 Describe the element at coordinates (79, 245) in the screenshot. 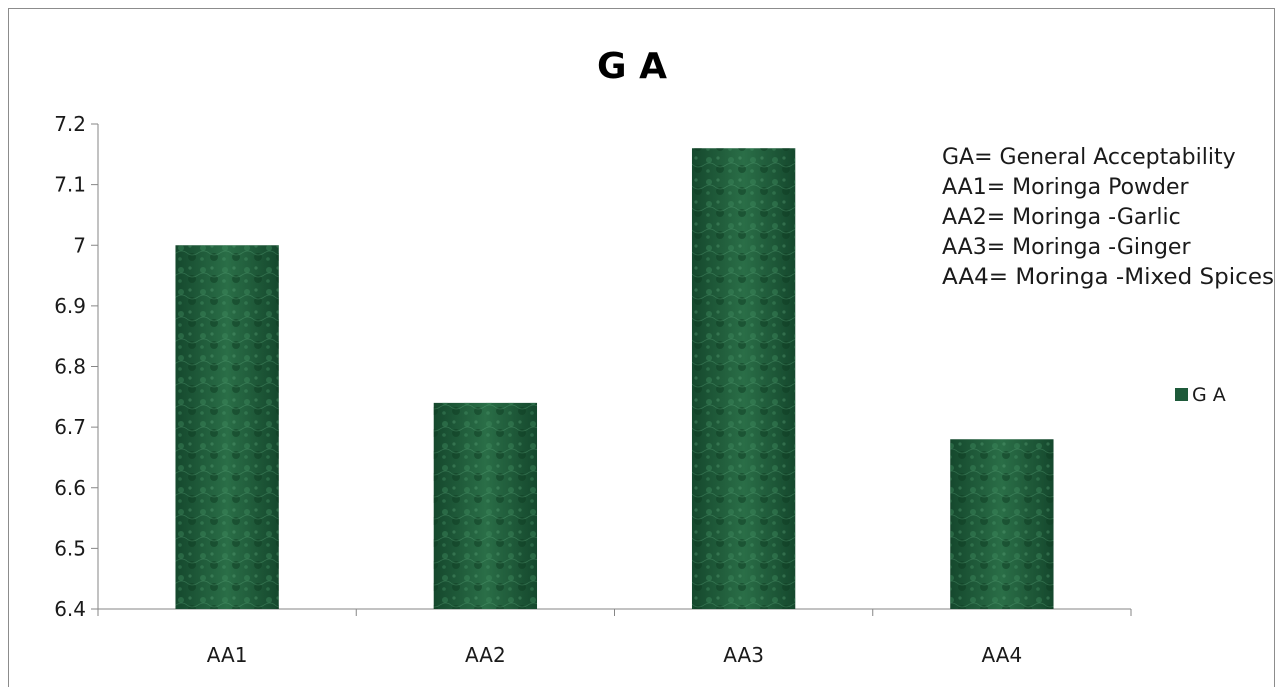

I see `y-tick-label: 7` at that location.